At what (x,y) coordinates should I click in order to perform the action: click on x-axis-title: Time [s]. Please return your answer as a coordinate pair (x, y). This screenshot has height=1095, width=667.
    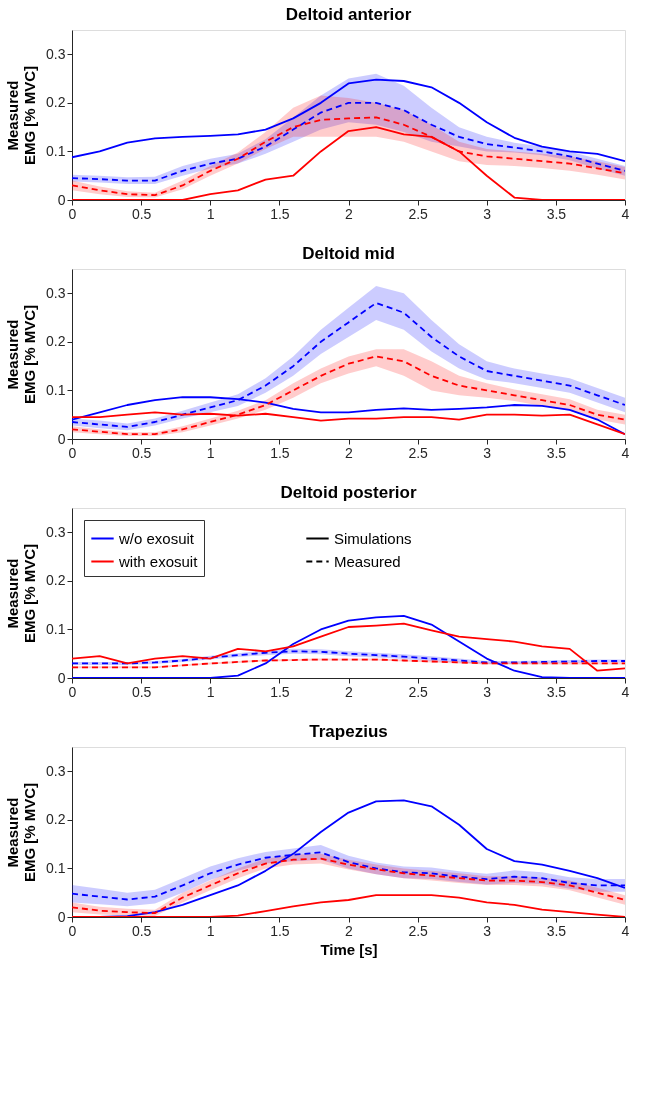
    Looking at the image, I should click on (349, 949).